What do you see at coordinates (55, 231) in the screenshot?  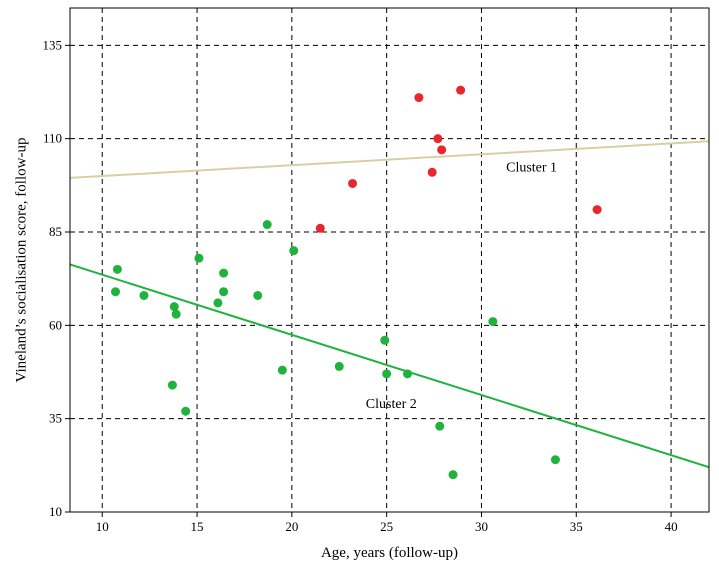 I see `y-tick-label: 85` at bounding box center [55, 231].